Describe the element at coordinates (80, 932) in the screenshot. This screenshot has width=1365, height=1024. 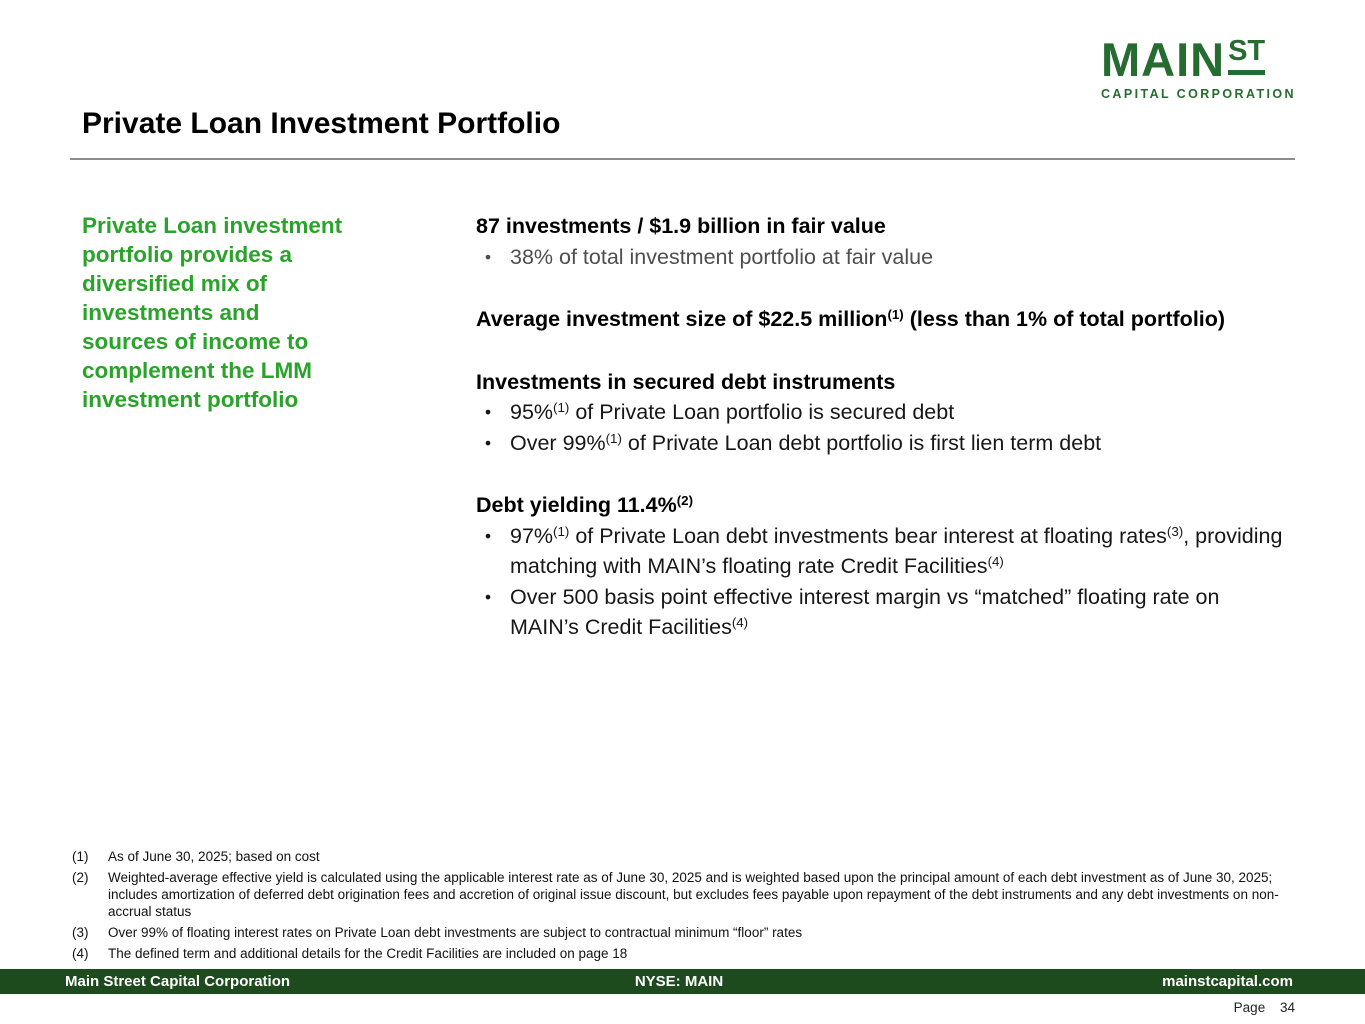
I see `footnote-number: (3)` at that location.